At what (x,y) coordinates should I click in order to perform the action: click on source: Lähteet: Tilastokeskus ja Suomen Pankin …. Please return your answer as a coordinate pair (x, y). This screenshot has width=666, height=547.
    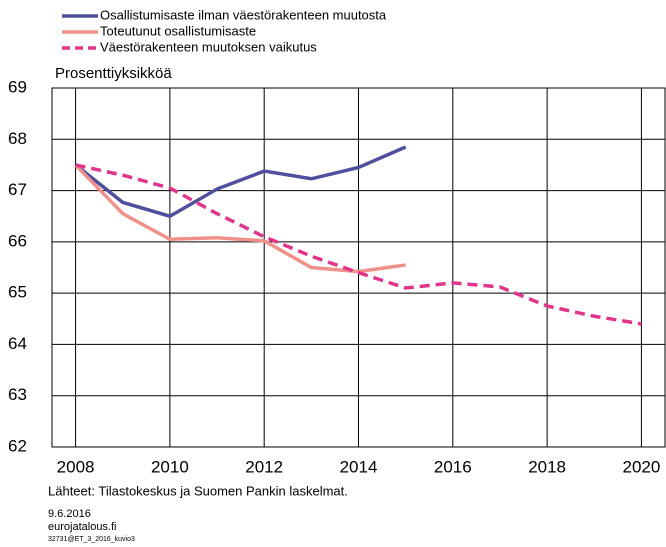
    Looking at the image, I should click on (198, 490).